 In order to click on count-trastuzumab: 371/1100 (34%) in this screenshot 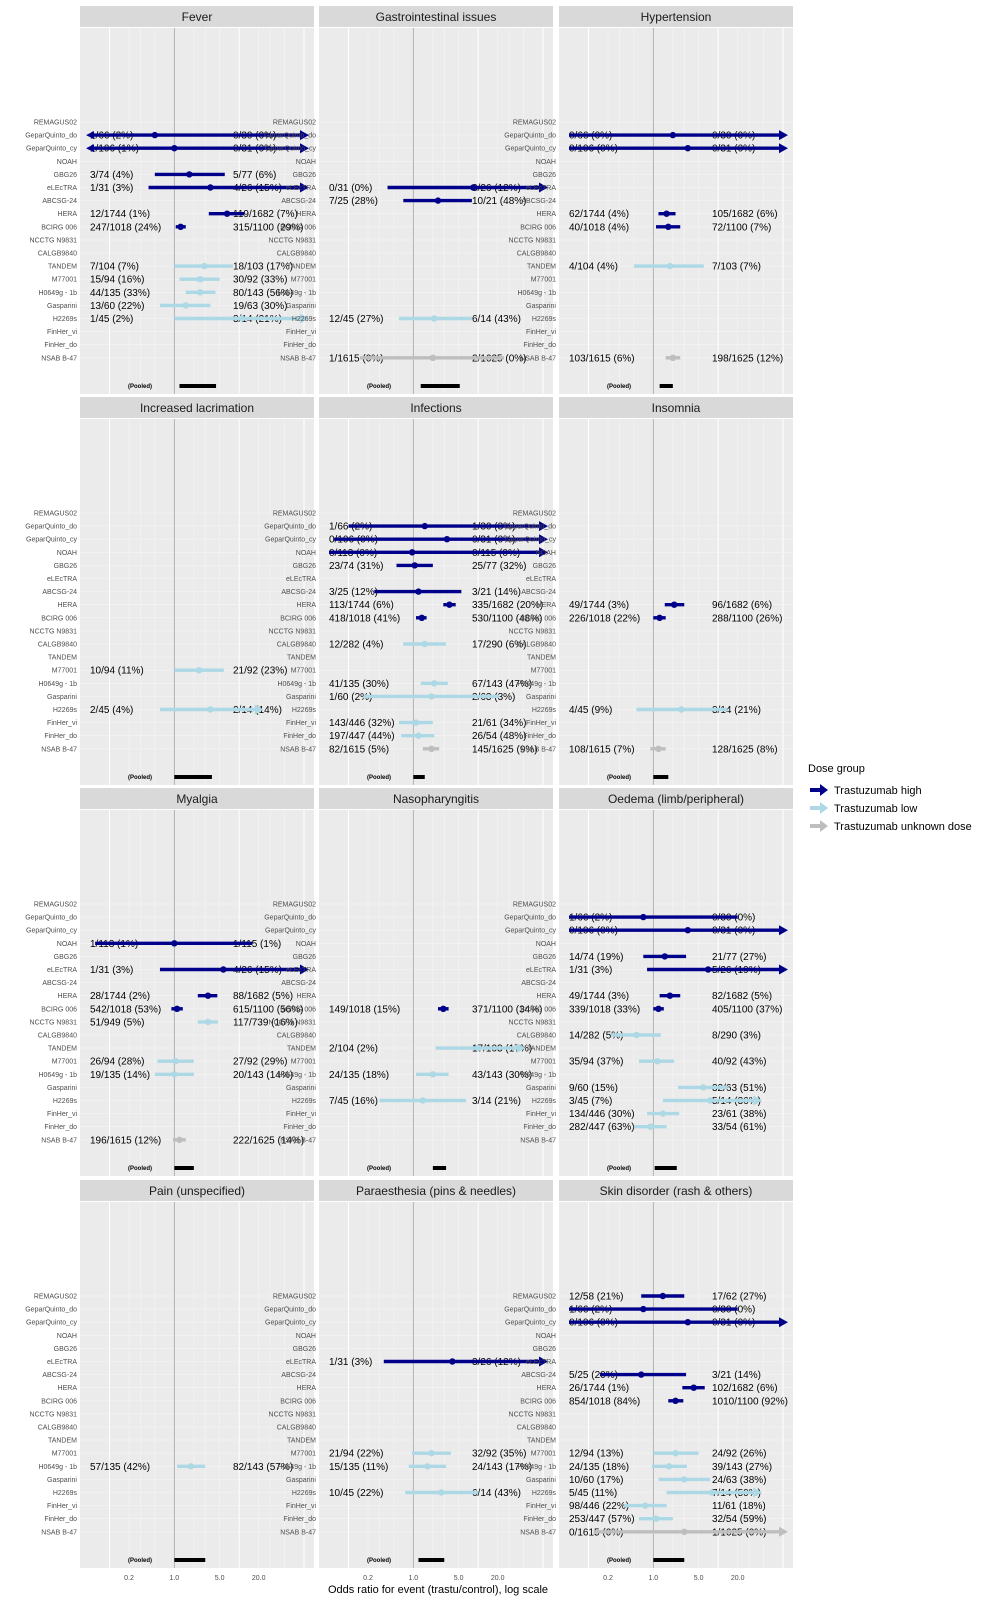, I will do `click(507, 1009)`.